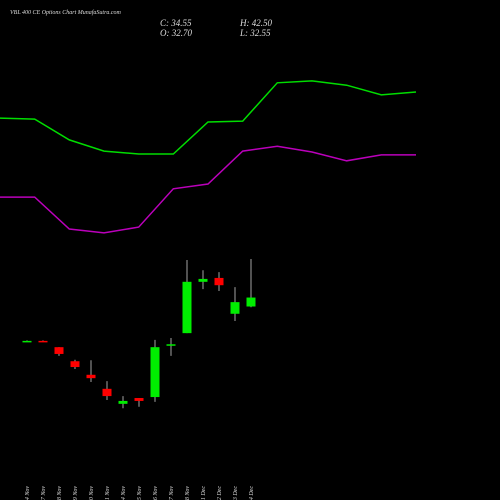 The width and height of the screenshot is (500, 500). Describe the element at coordinates (108, 493) in the screenshot. I see `x-tick-label: 21 Nov` at that location.